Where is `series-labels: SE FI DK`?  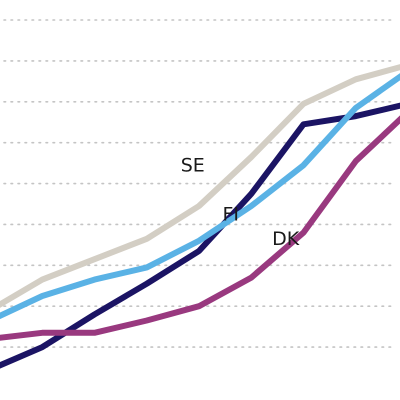
series-labels: SE FI DK is located at coordinates (240, 202).